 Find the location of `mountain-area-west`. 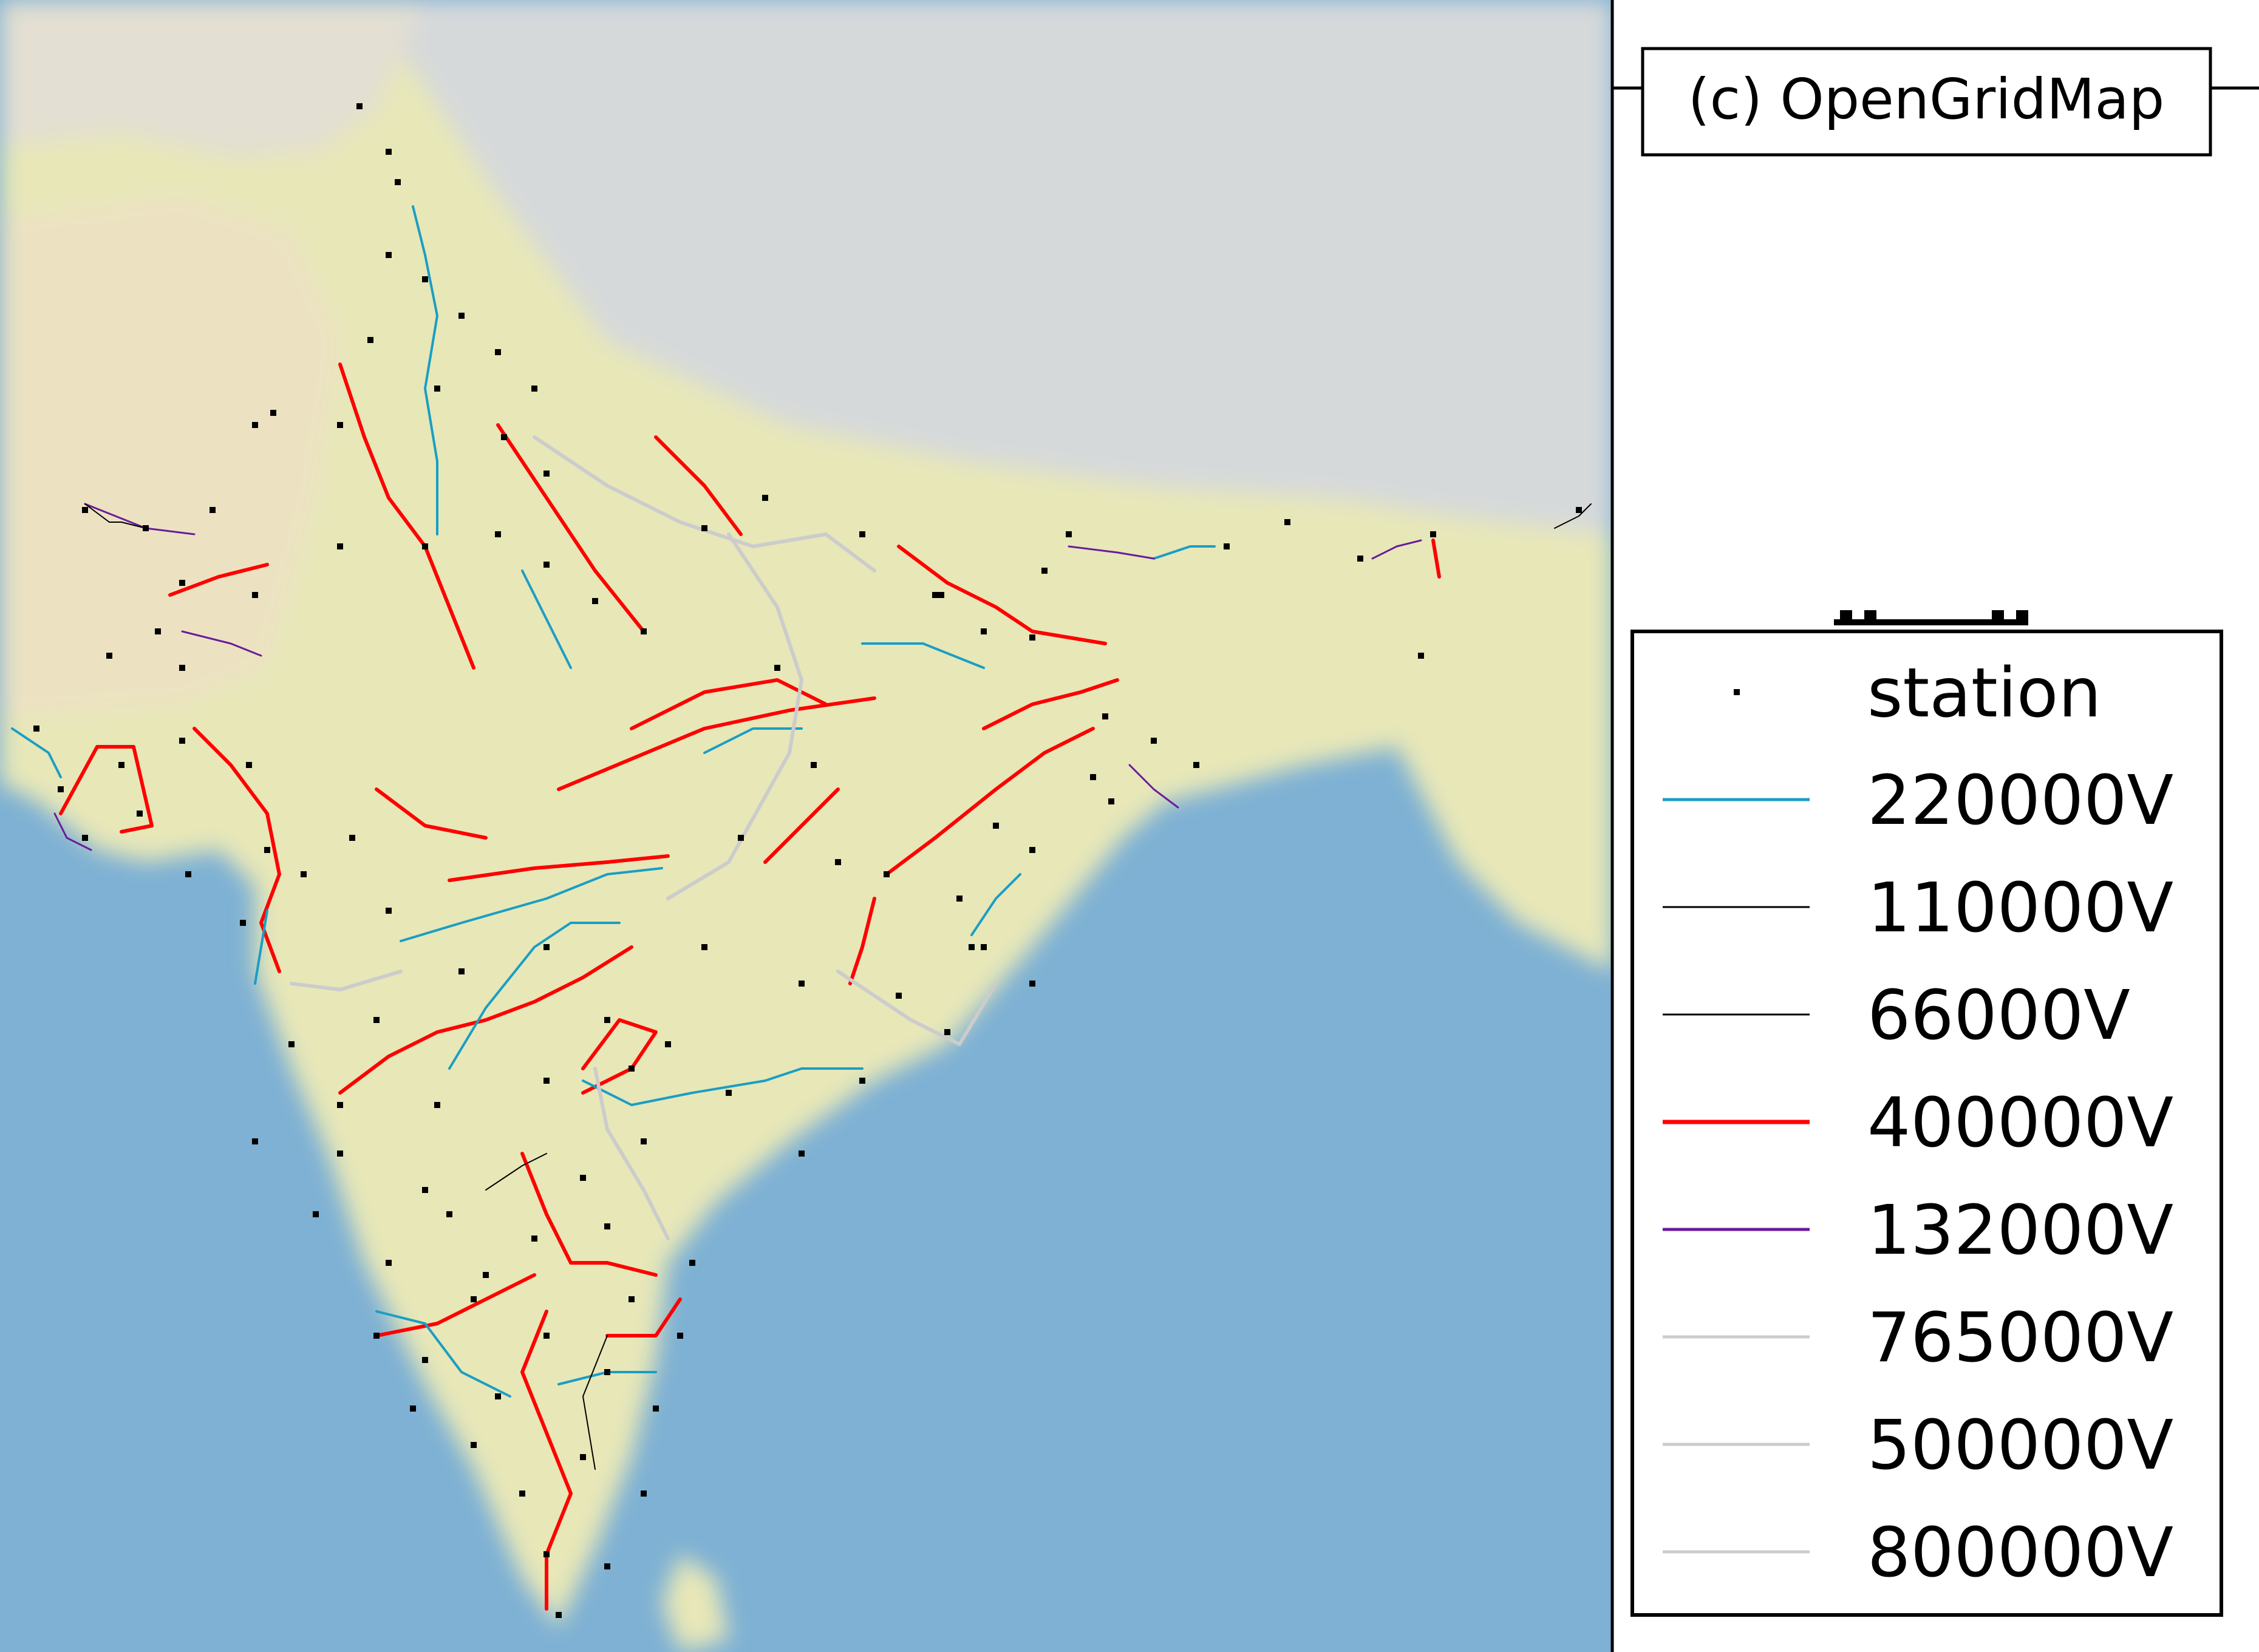

mountain-area-west is located at coordinates (213, 79).